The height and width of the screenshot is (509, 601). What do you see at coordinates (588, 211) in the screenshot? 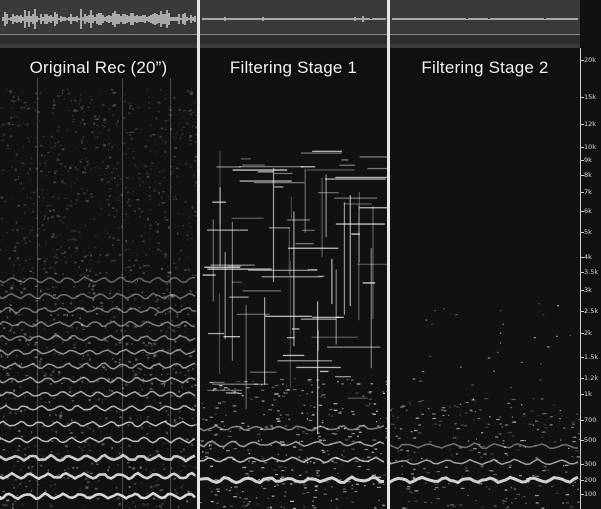
I see `frequency-tick-label: 6k` at bounding box center [588, 211].